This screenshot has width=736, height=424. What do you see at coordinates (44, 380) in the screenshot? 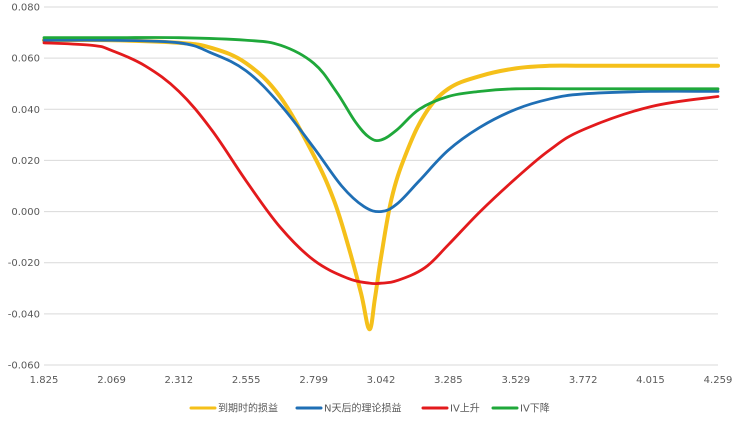
I see `x-tick-label: 1.825` at bounding box center [44, 380].